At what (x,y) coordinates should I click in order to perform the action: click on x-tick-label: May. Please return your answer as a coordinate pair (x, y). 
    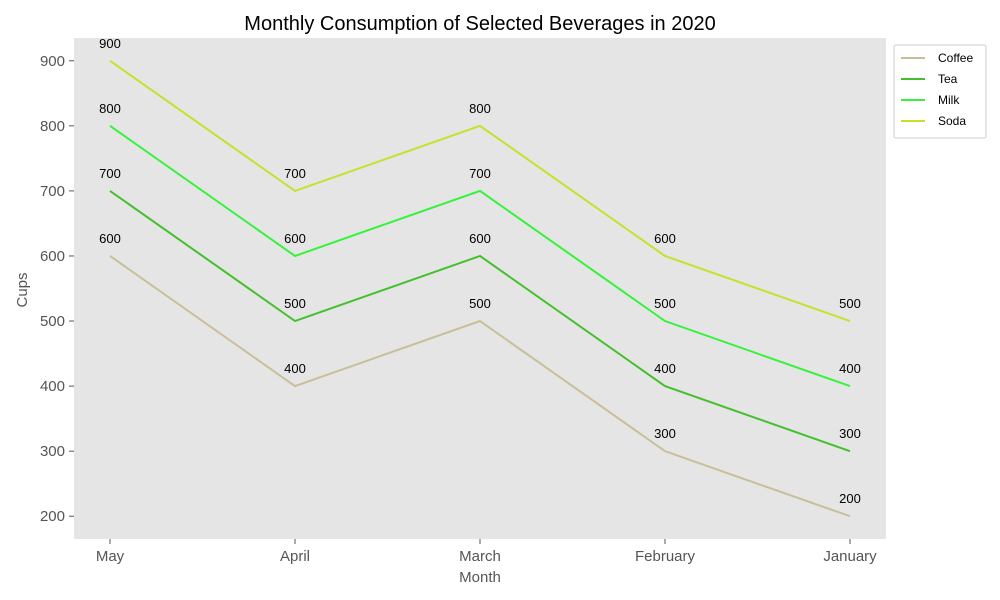
    Looking at the image, I should click on (110, 556).